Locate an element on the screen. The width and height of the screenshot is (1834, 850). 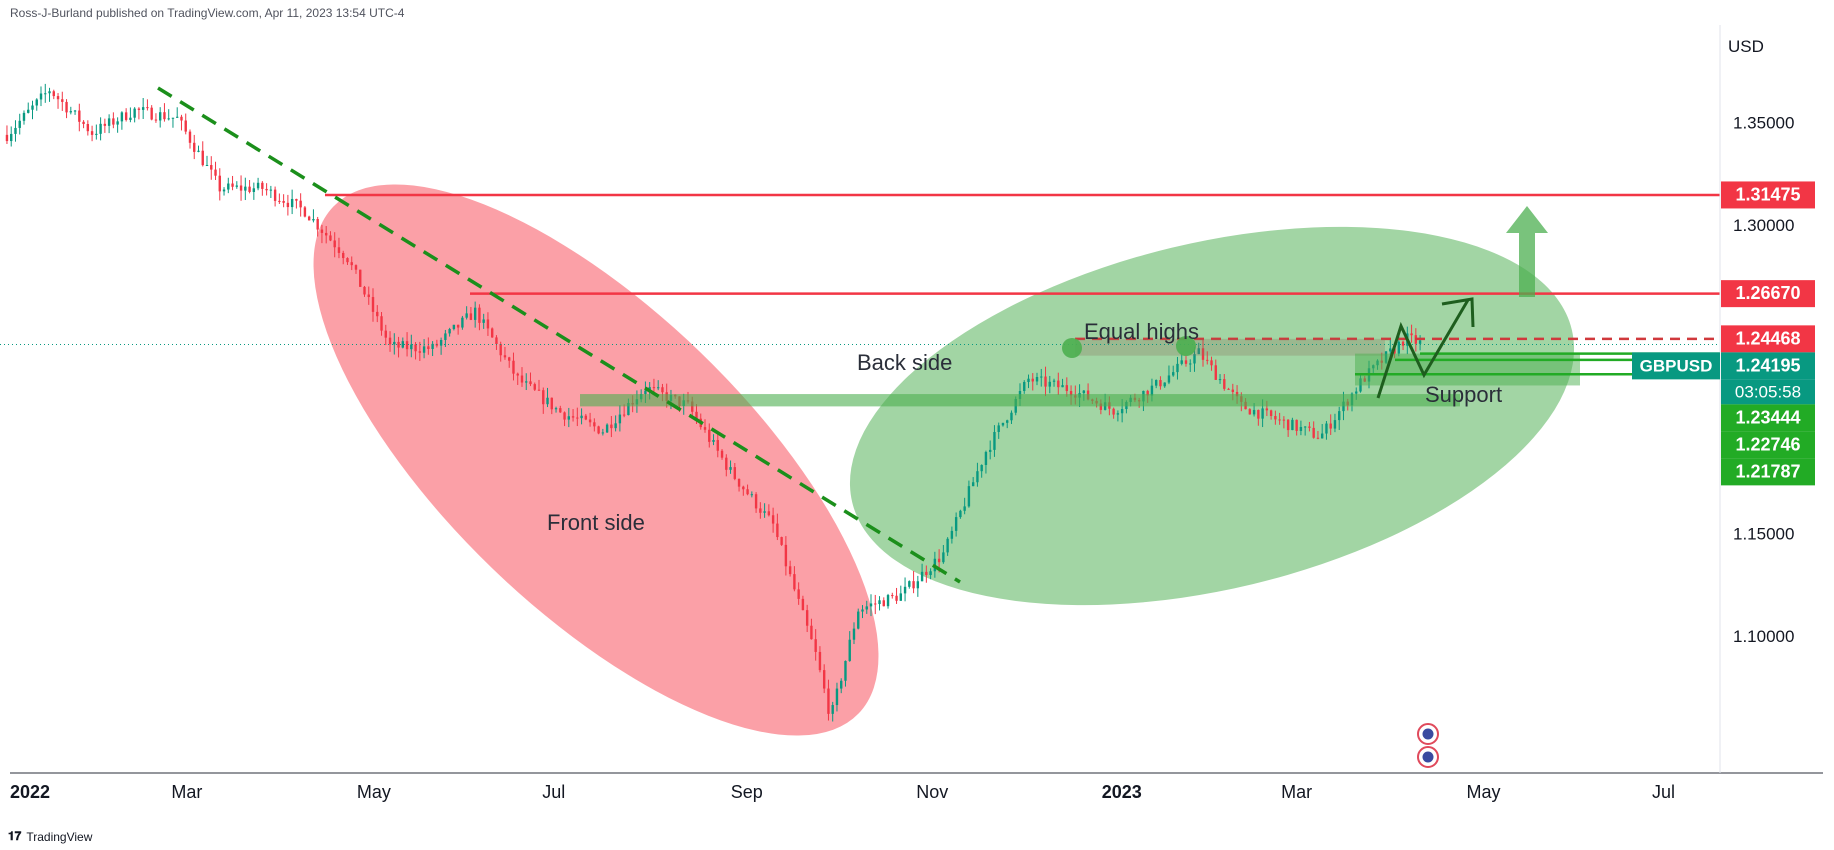
x-tick-label-5: Nov is located at coordinates (932, 792).